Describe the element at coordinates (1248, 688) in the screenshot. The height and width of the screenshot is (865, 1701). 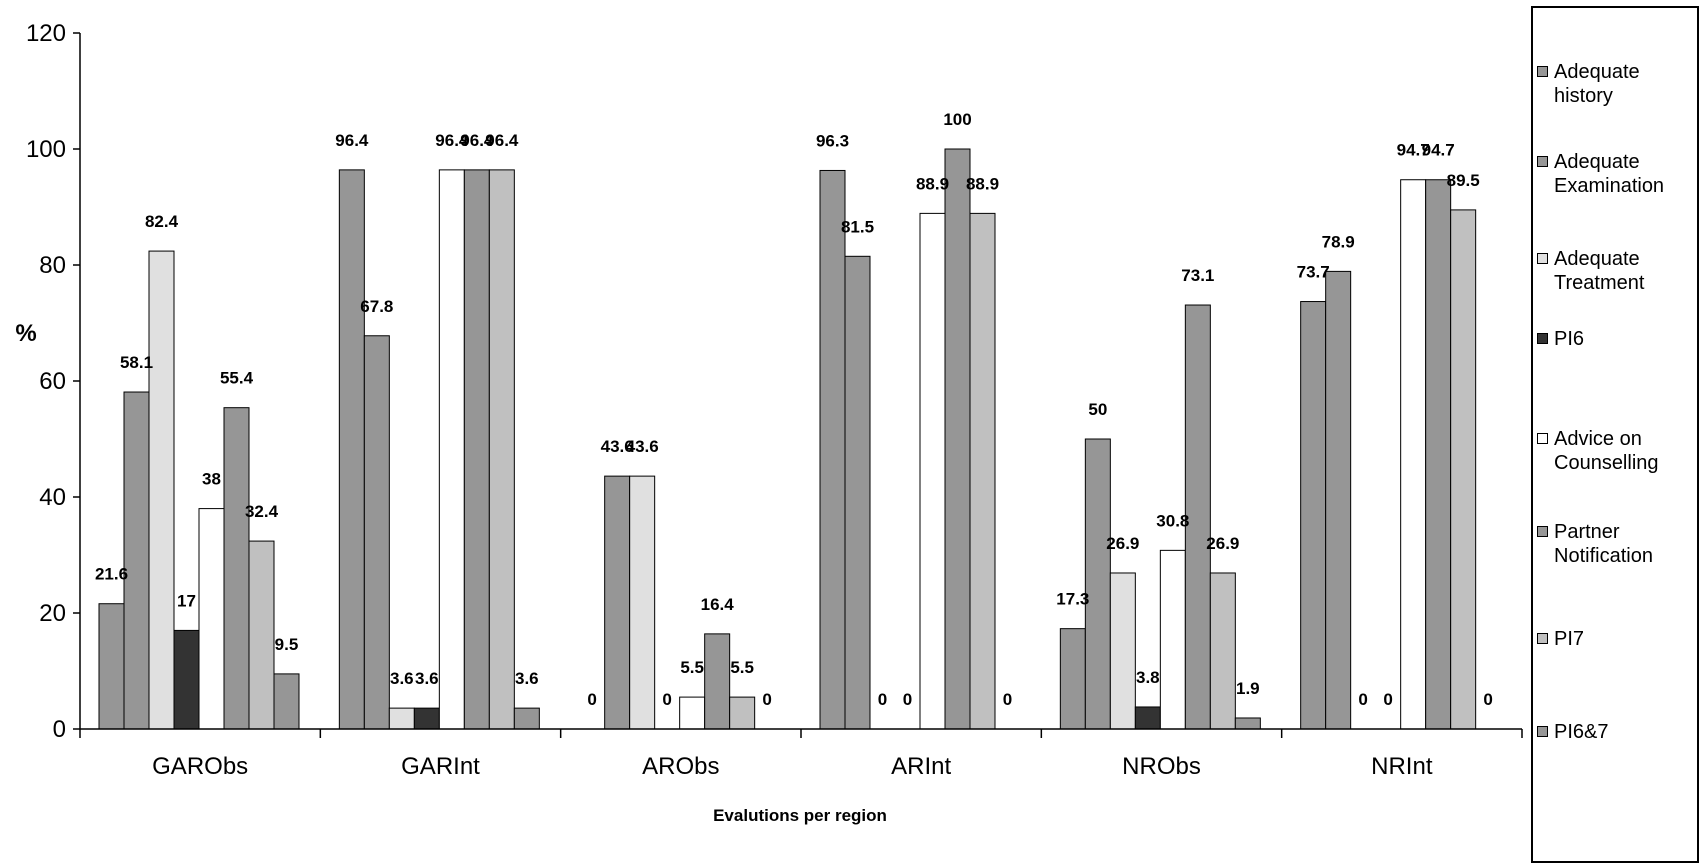
I see `data-label: 1.9` at that location.